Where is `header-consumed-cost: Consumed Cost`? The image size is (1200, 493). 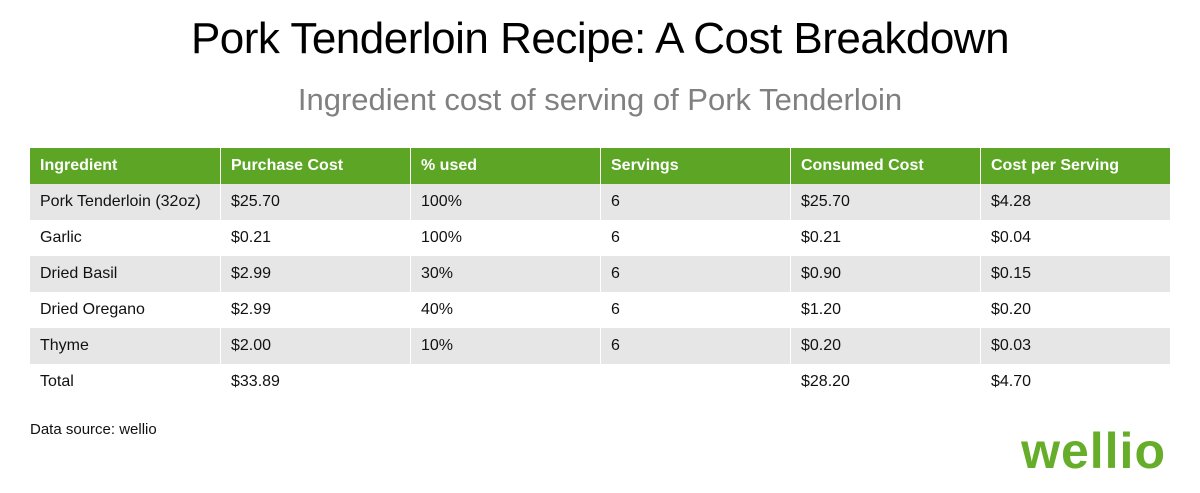 header-consumed-cost: Consumed Cost is located at coordinates (885, 166).